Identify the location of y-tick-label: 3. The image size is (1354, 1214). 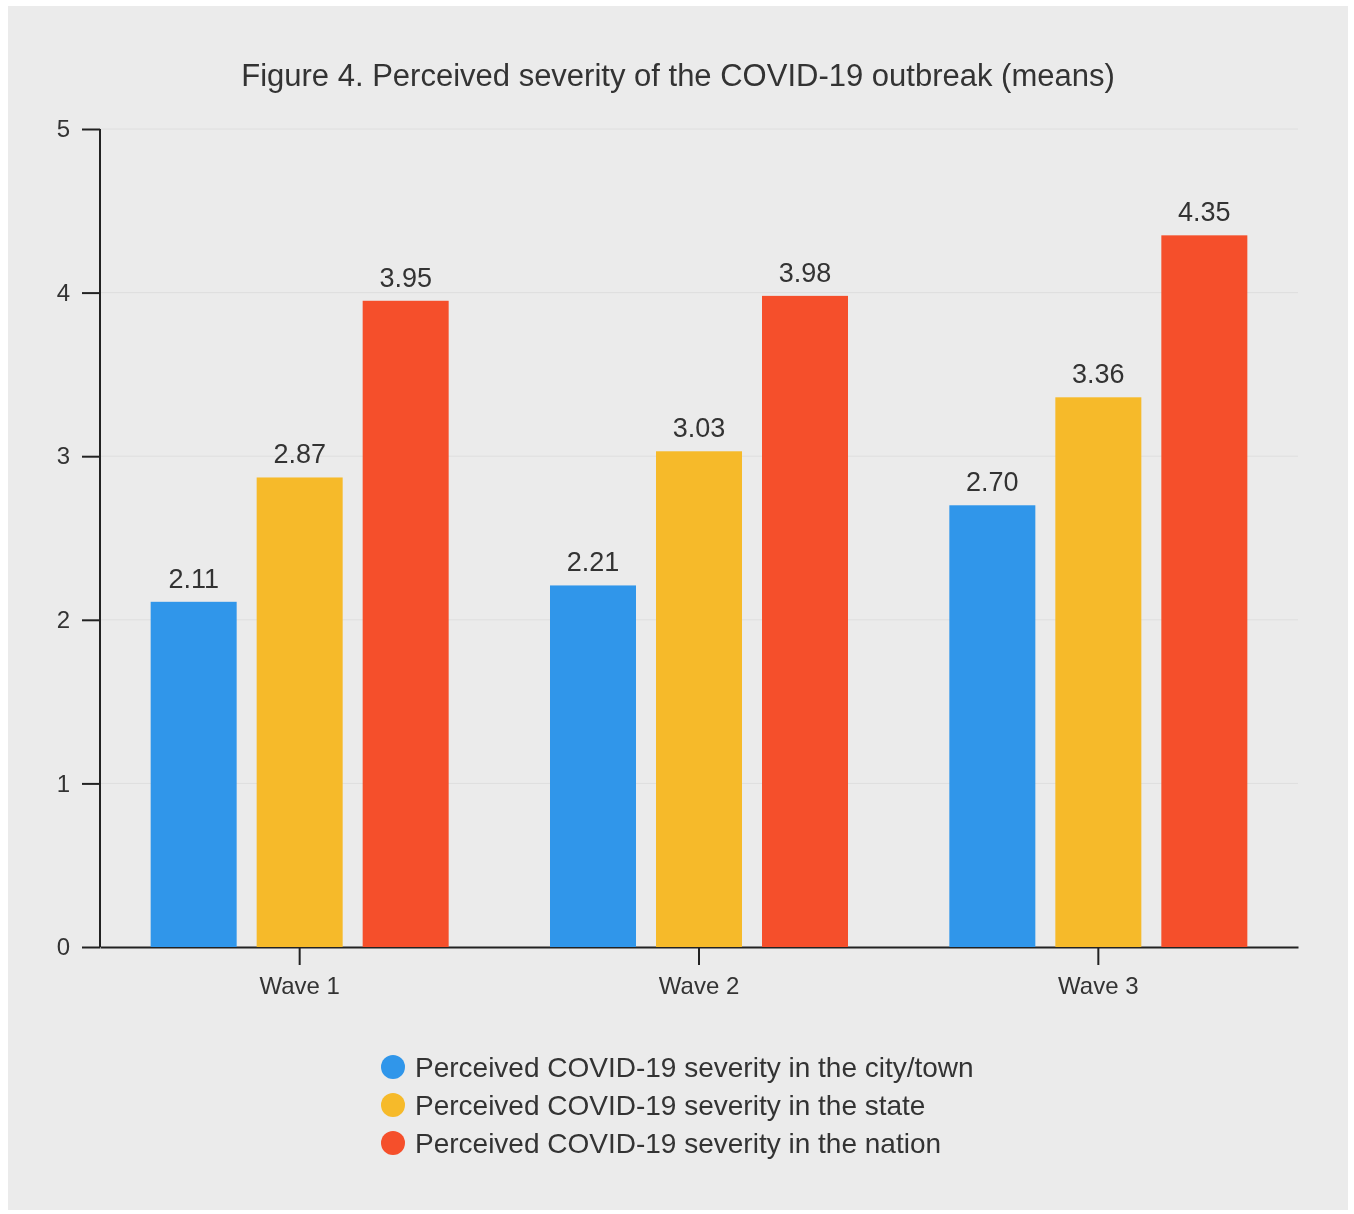
(63, 456).